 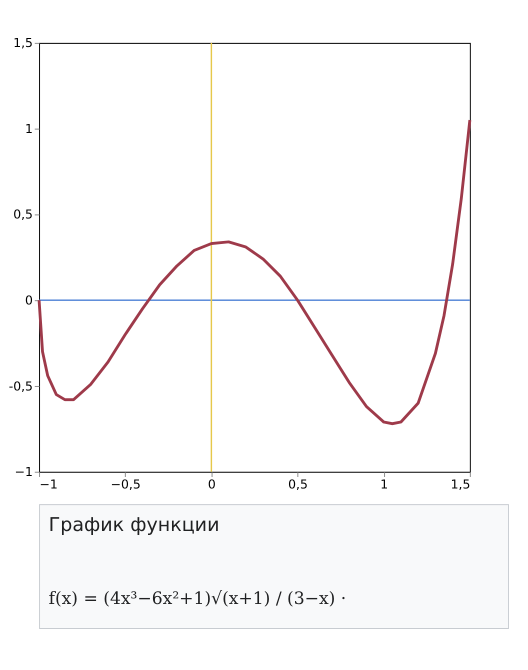 What do you see at coordinates (298, 484) in the screenshot?
I see `x-tick-label: 0,5` at bounding box center [298, 484].